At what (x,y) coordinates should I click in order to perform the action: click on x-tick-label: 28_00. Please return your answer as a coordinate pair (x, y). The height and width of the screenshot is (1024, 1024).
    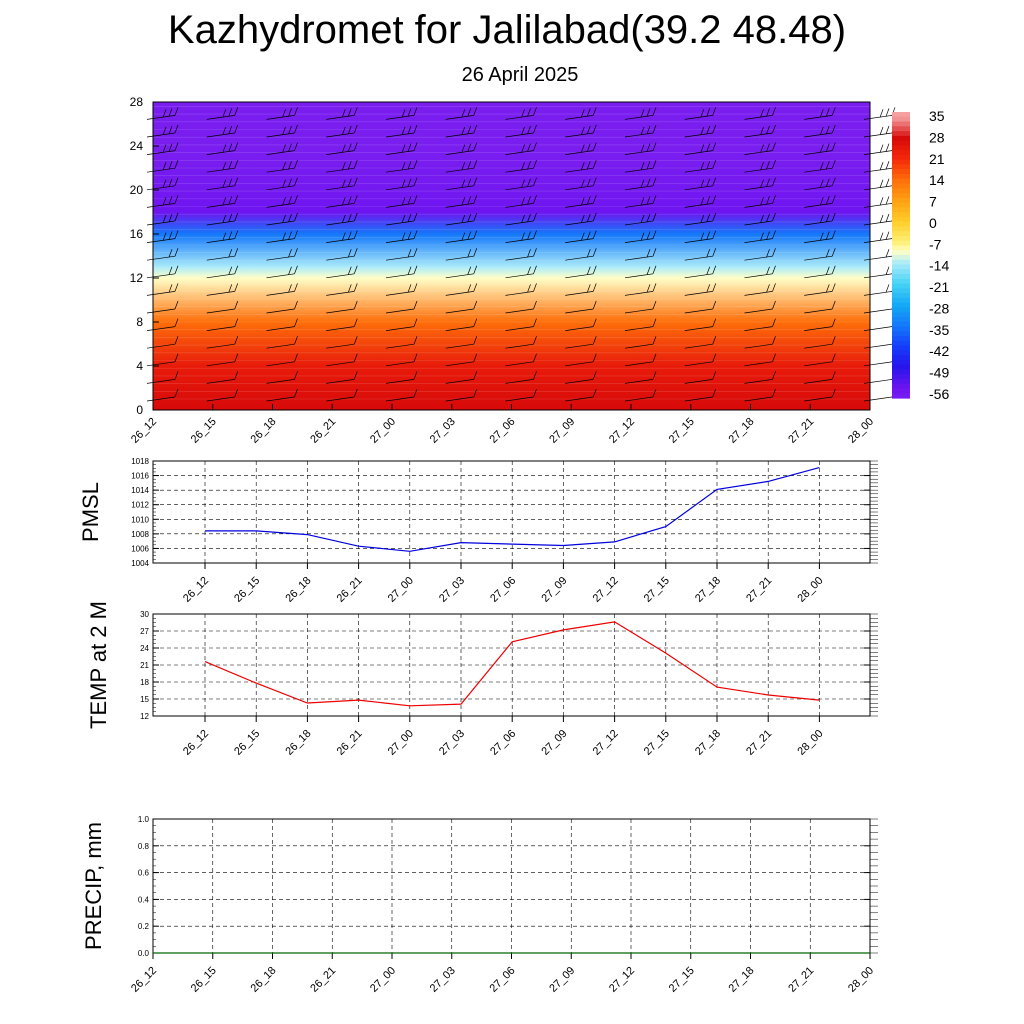
    Looking at the image, I should click on (861, 431).